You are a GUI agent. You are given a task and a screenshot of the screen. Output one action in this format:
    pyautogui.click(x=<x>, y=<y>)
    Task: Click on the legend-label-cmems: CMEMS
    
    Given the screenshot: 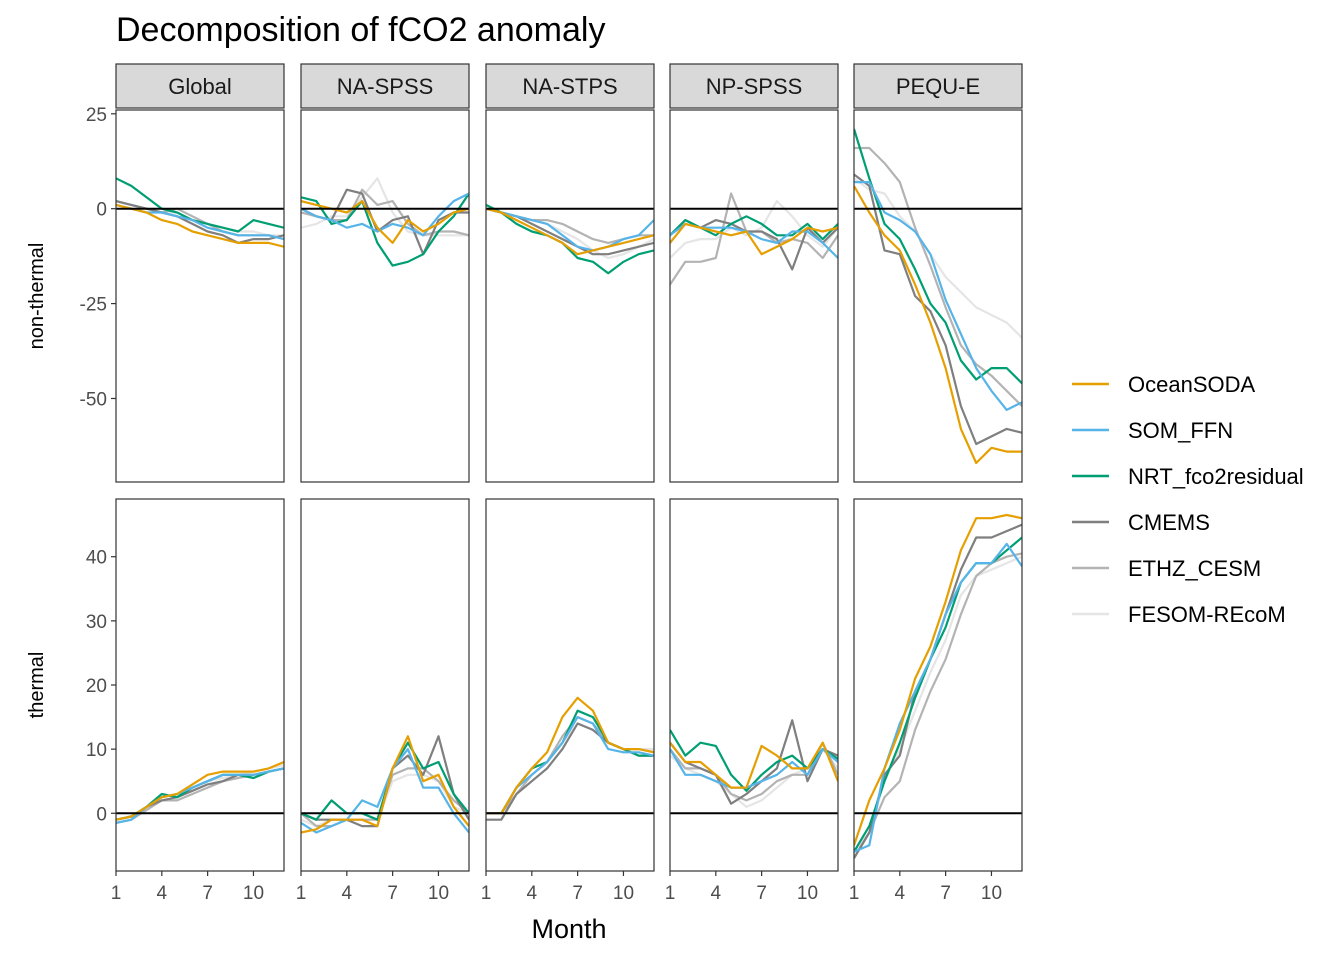 What is the action you would take?
    pyautogui.click(x=1169, y=522)
    